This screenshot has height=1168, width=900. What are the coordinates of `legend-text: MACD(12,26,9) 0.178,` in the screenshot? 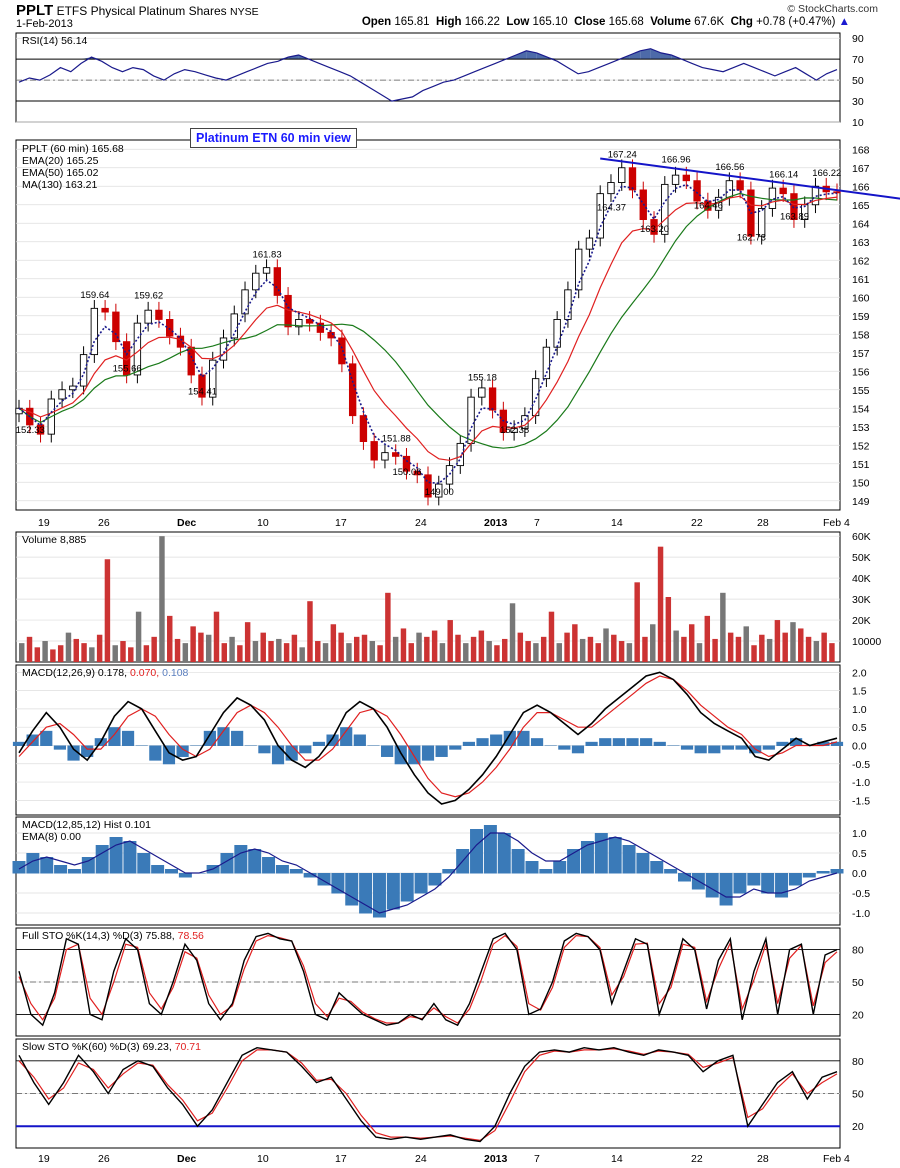 It's located at (74, 673).